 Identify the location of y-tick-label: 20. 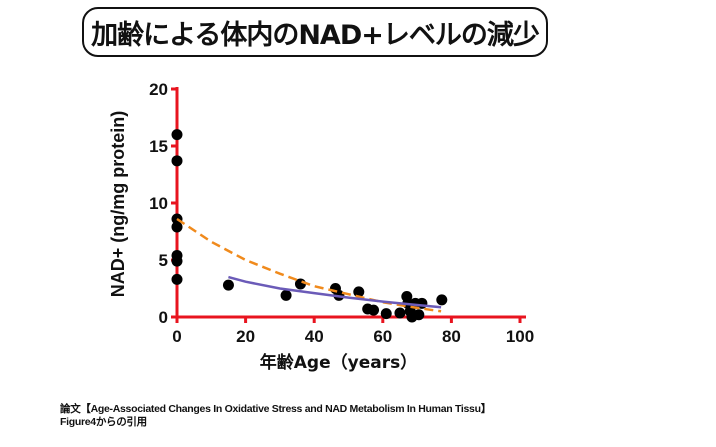
(158, 89).